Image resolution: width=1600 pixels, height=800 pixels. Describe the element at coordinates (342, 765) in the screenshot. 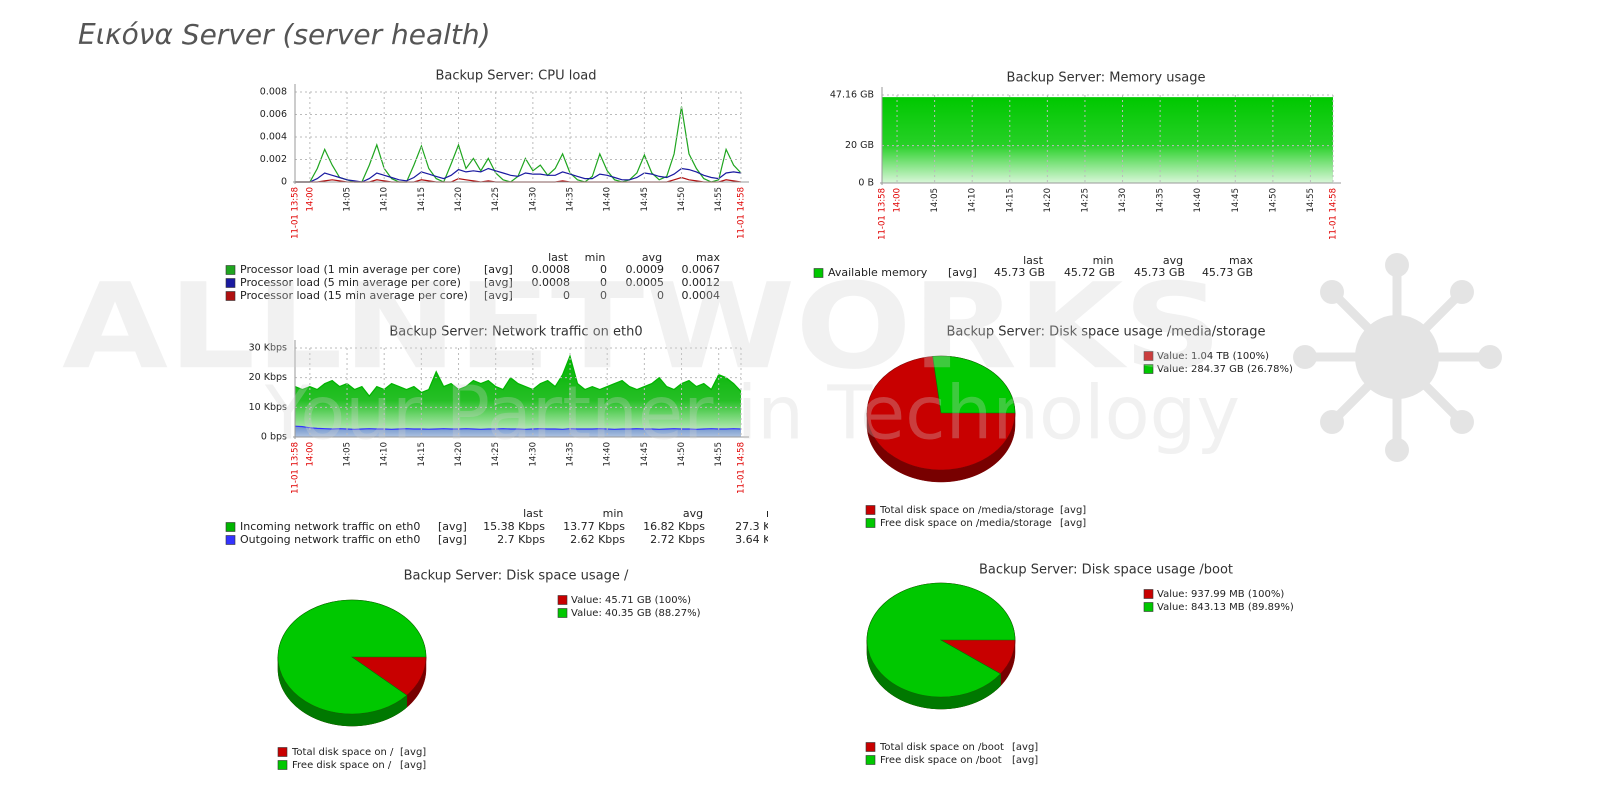

I see `legend-label: Free disk space on /` at that location.